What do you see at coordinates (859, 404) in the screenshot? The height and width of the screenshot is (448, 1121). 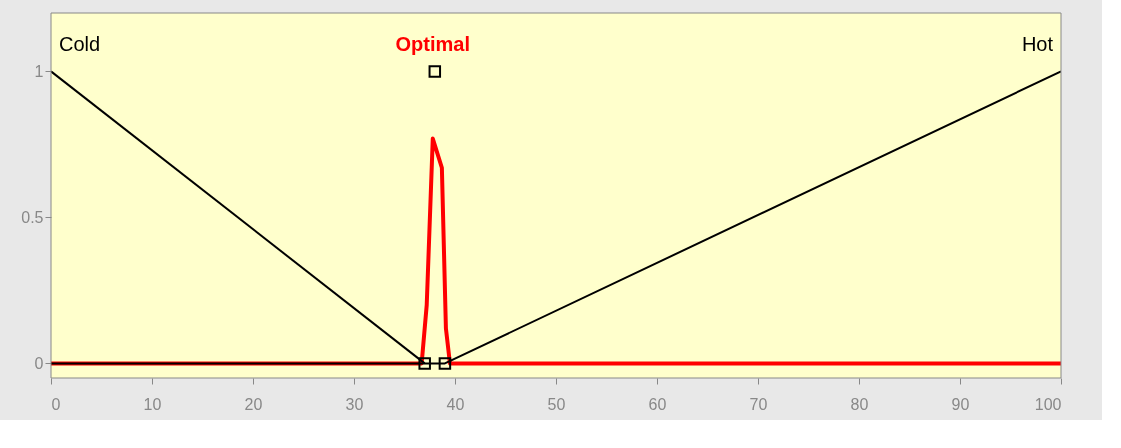 I see `x-tick-label: 80` at bounding box center [859, 404].